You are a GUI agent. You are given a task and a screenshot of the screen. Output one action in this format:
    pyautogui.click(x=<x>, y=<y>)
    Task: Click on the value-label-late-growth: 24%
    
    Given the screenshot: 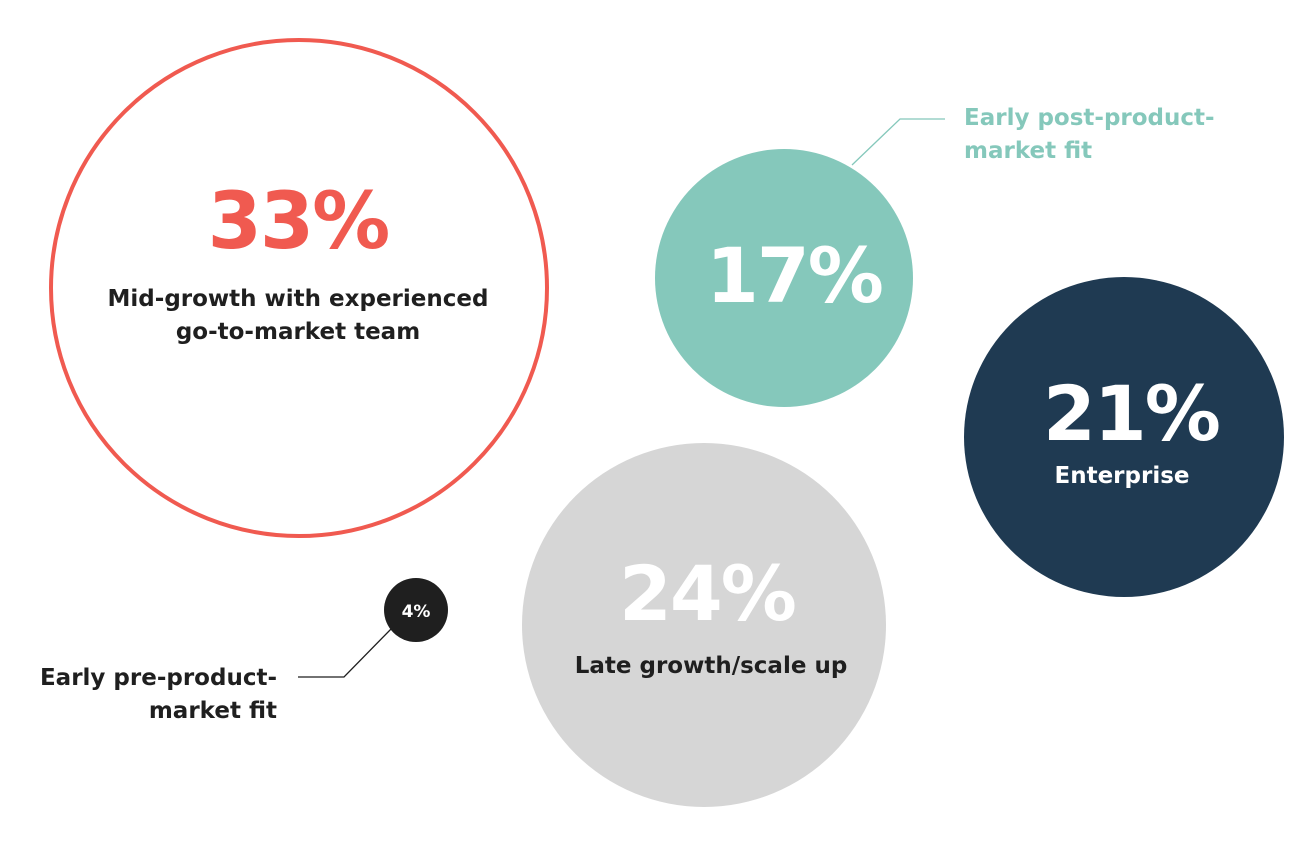 What is the action you would take?
    pyautogui.click(x=707, y=593)
    